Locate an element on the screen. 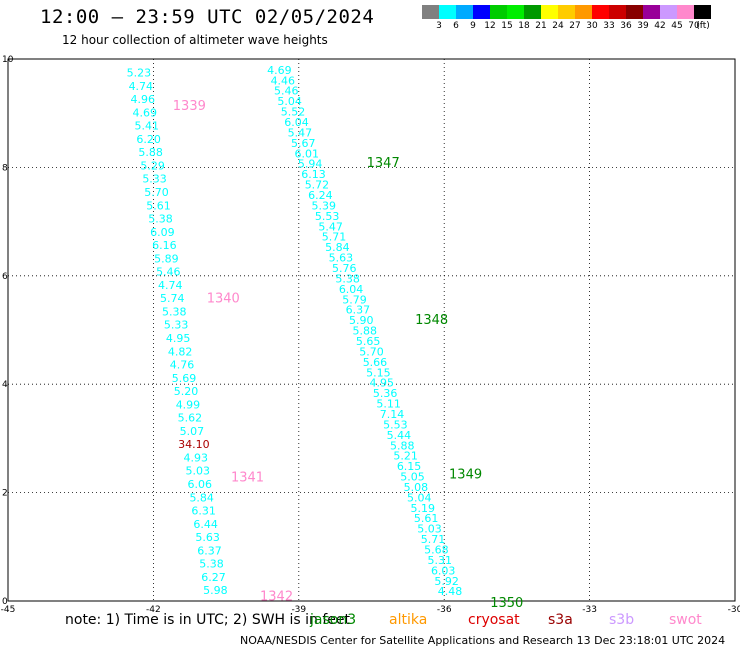 The height and width of the screenshot is (650, 740). color-scale-label: 30 is located at coordinates (592, 26).